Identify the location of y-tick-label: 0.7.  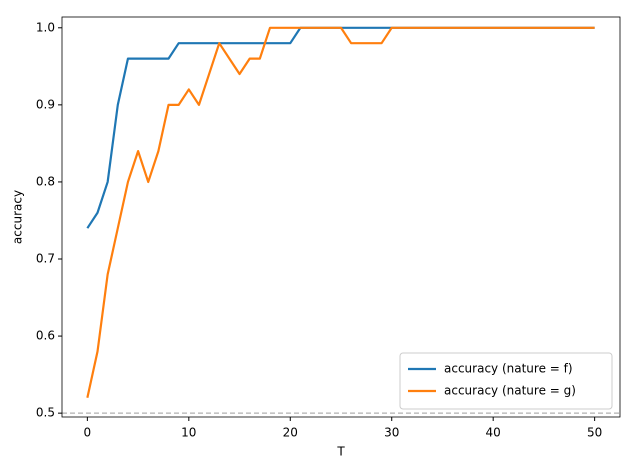
(45, 259).